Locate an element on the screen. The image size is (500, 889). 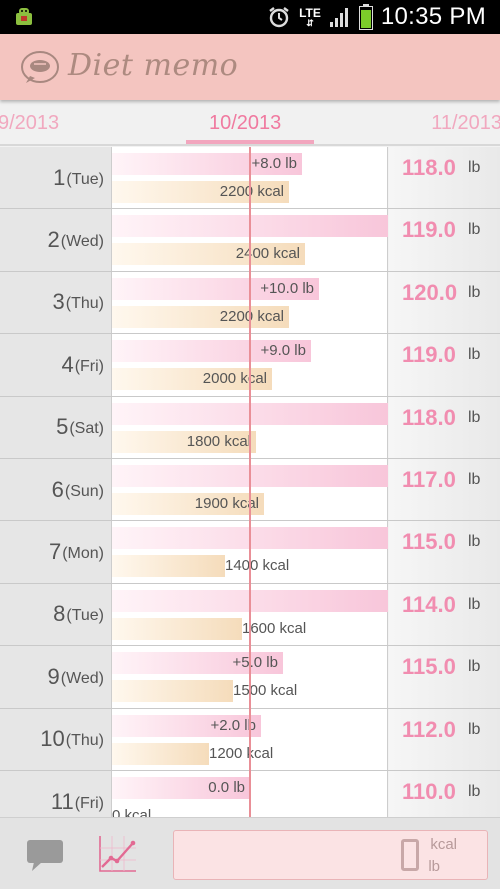
network-type: LTE is located at coordinates (310, 12).